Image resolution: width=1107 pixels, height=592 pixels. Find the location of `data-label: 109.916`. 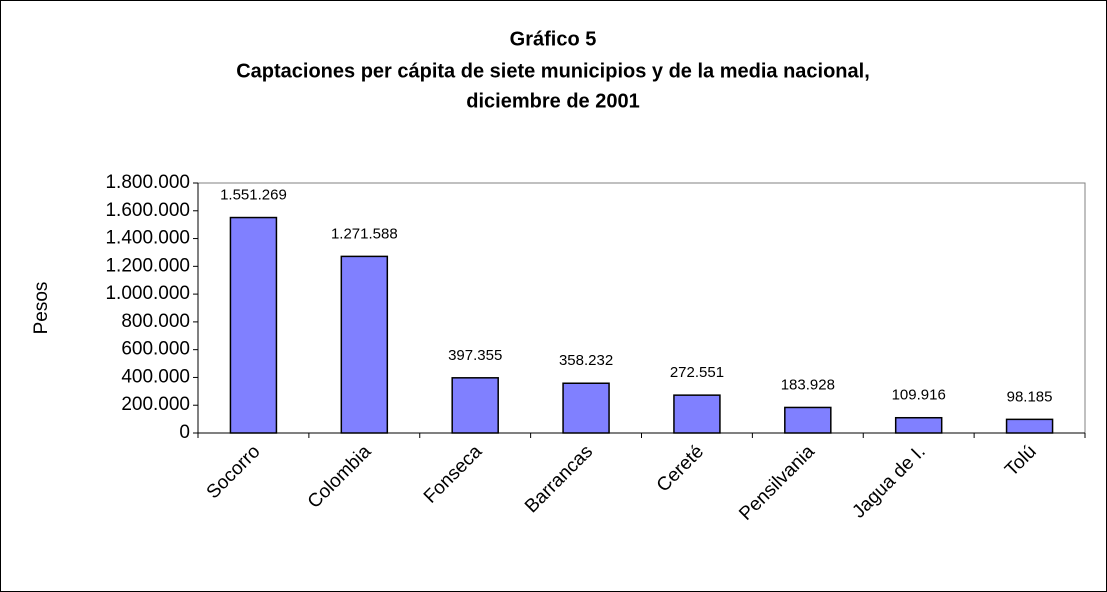

data-label: 109.916 is located at coordinates (919, 395).